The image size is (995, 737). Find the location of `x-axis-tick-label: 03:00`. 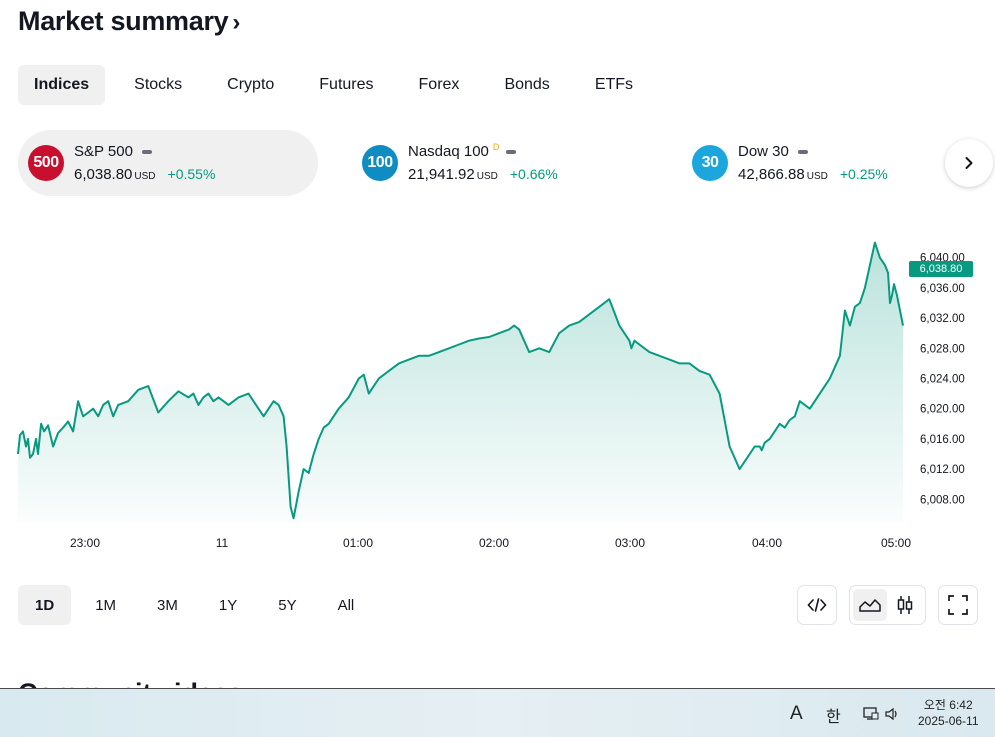

x-axis-tick-label: 03:00 is located at coordinates (630, 543).